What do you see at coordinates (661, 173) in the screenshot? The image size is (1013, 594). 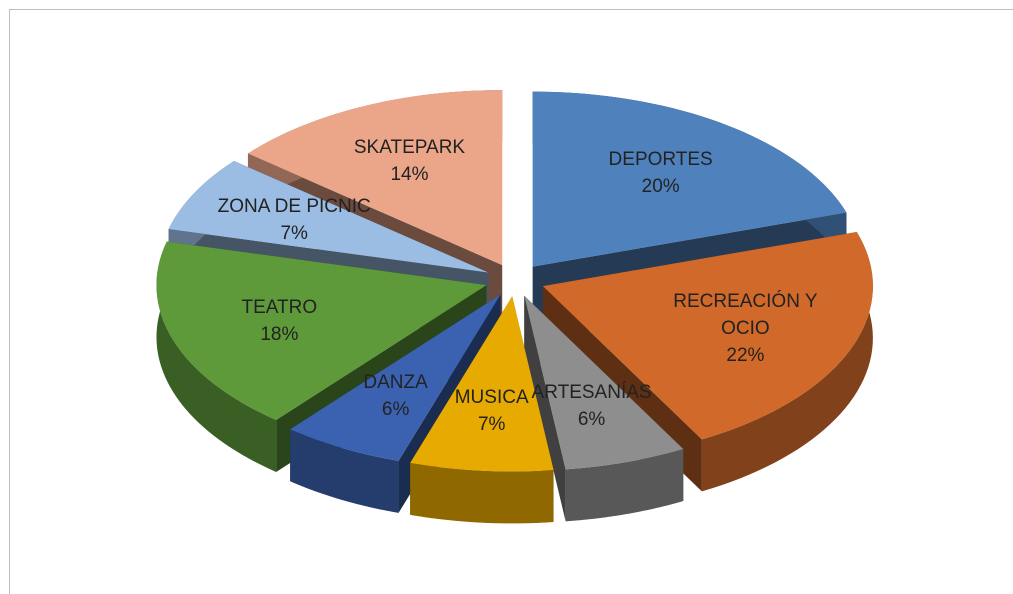 I see `slice-label: DEPORTES 20%` at bounding box center [661, 173].